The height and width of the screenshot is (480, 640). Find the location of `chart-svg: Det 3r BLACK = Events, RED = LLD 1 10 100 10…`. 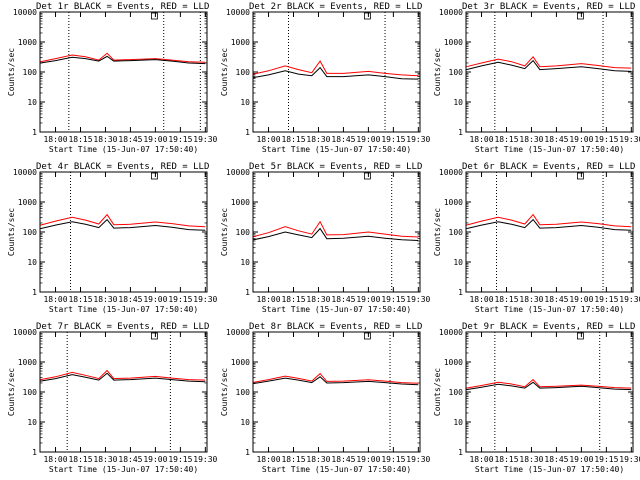

chart-svg: Det 3r BLACK = Events, RED = LLD 1 10 100 10… is located at coordinates (536, 78).